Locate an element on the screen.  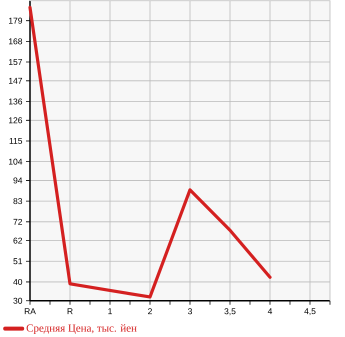
x-tick-label: RA is located at coordinates (30, 311).